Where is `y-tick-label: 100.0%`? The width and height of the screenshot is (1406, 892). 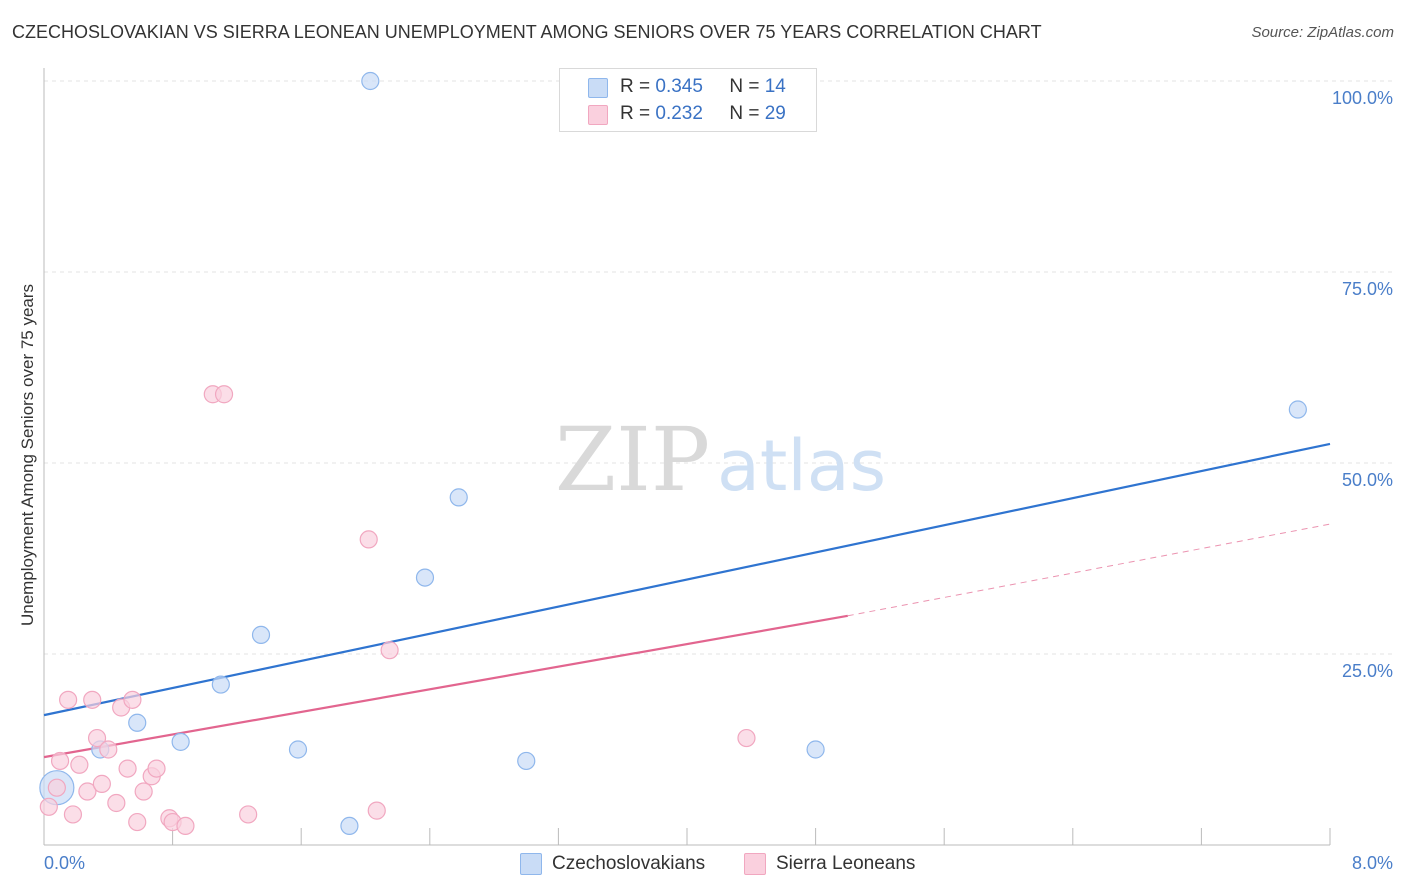
y-tick-label: 100.0% is located at coordinates (1362, 98).